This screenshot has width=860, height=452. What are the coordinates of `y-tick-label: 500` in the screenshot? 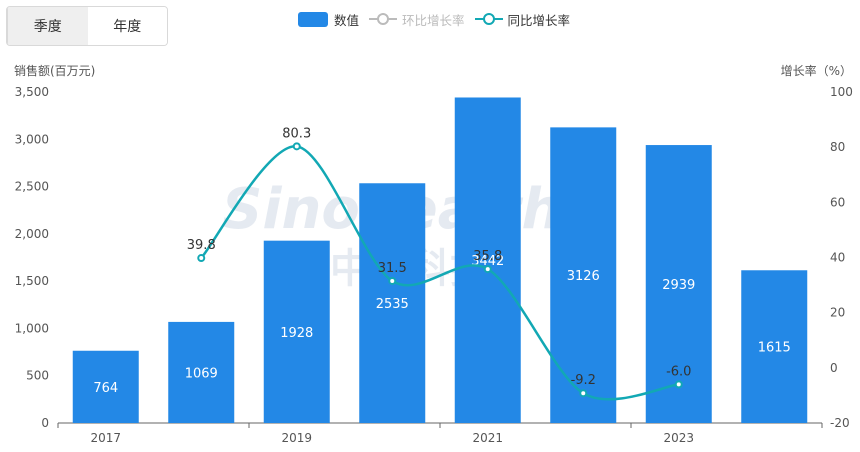 It's located at (37, 376).